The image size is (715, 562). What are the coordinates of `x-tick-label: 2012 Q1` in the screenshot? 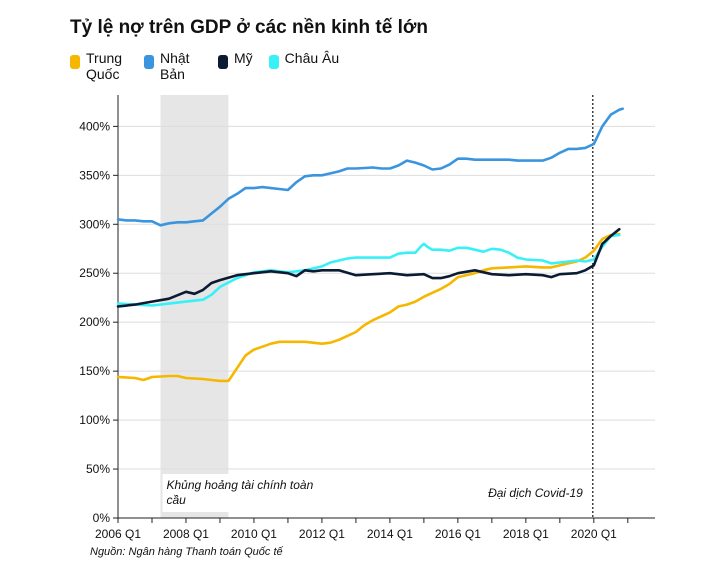 It's located at (322, 534).